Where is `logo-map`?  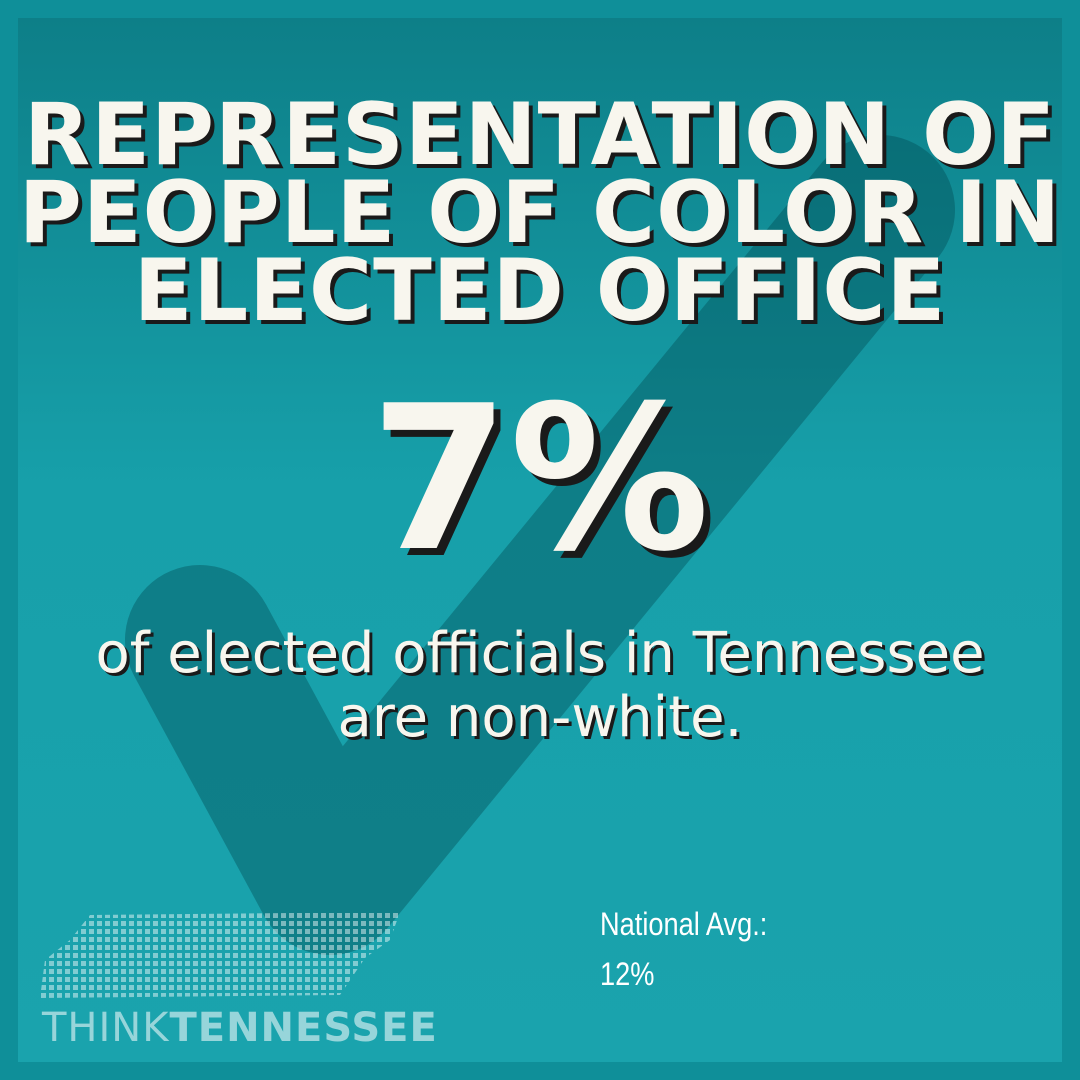 logo-map is located at coordinates (220, 955).